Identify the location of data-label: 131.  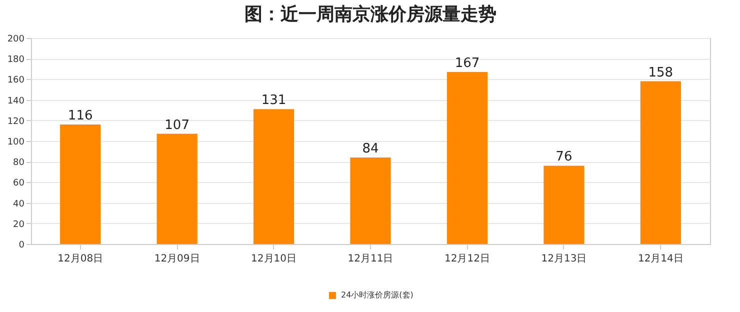
(273, 100).